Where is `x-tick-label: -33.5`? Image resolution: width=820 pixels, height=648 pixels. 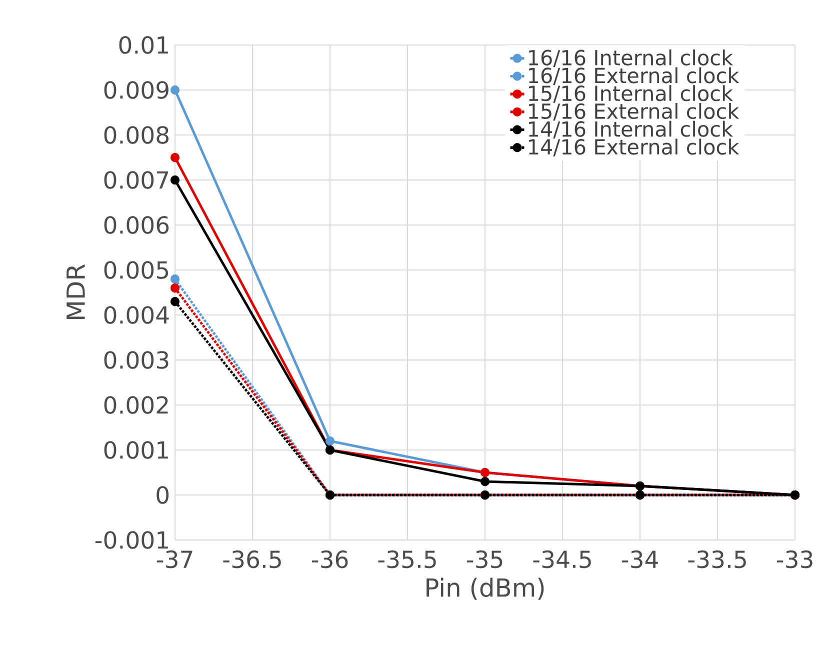 x-tick-label: -33.5 is located at coordinates (717, 559).